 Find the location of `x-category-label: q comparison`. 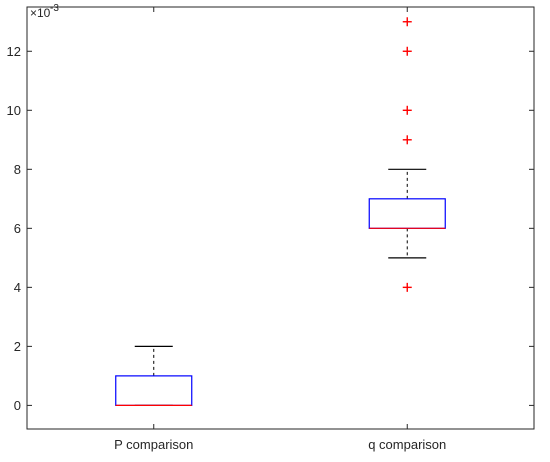

x-category-label: q comparison is located at coordinates (407, 444).